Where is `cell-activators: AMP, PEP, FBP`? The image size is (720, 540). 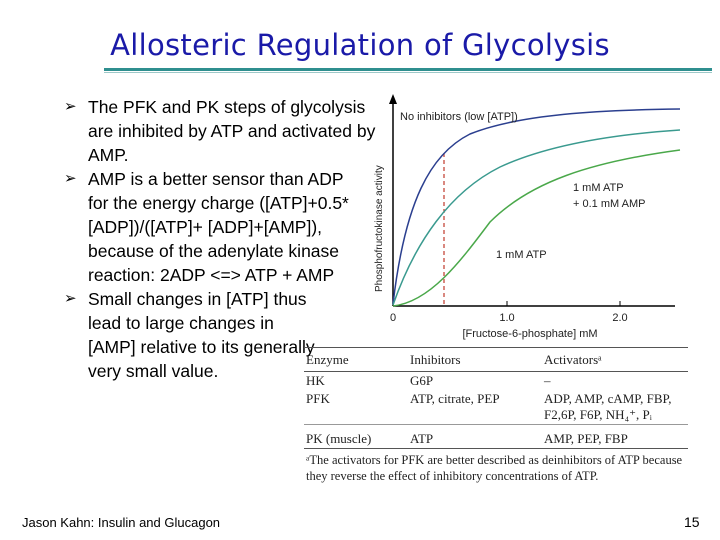 cell-activators: AMP, PEP, FBP is located at coordinates (615, 436).